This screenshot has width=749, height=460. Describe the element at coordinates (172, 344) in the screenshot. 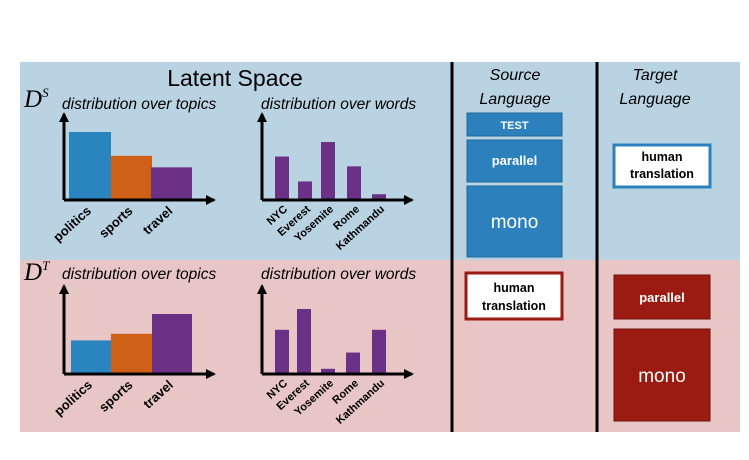

I see `target-topic-bar-travel` at that location.